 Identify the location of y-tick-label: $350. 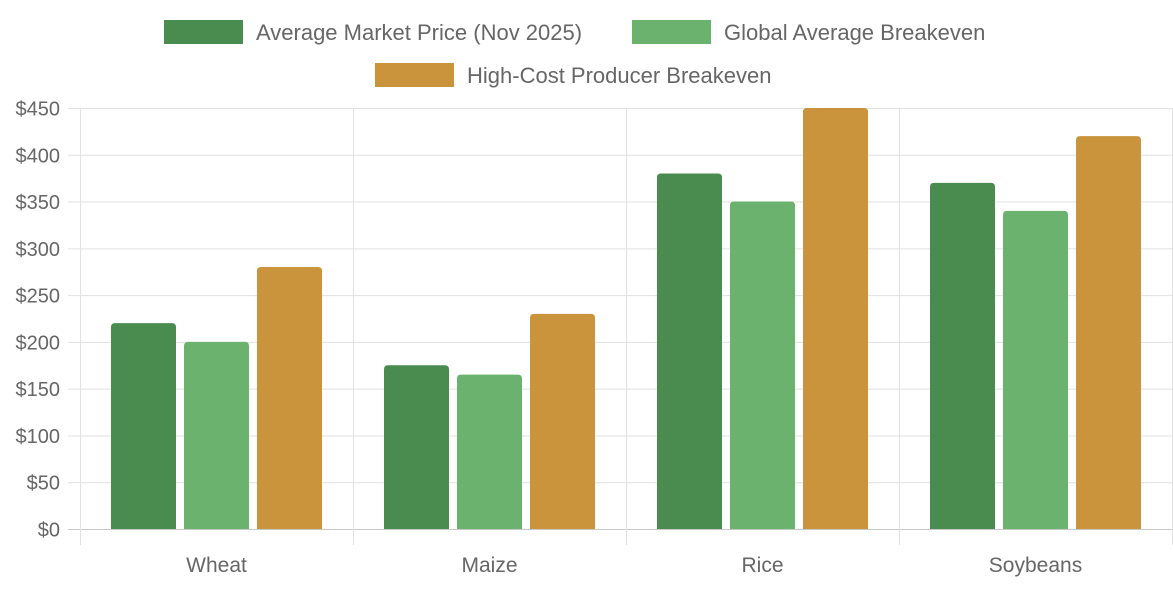
(38, 203).